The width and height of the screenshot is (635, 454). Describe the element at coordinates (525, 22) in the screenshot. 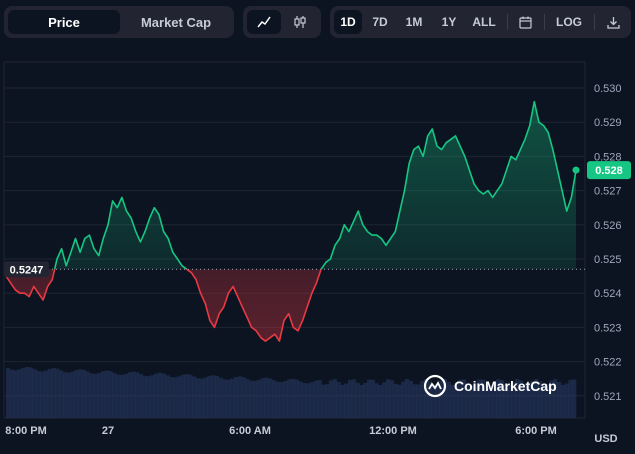

I see `calendar-button` at that location.